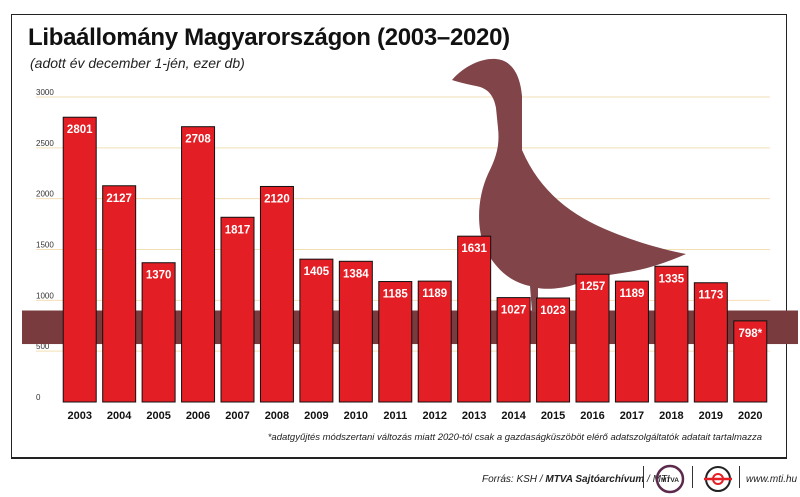 The width and height of the screenshot is (800, 497). Describe the element at coordinates (159, 276) in the screenshot. I see `bar-value-label: 1370` at that location.